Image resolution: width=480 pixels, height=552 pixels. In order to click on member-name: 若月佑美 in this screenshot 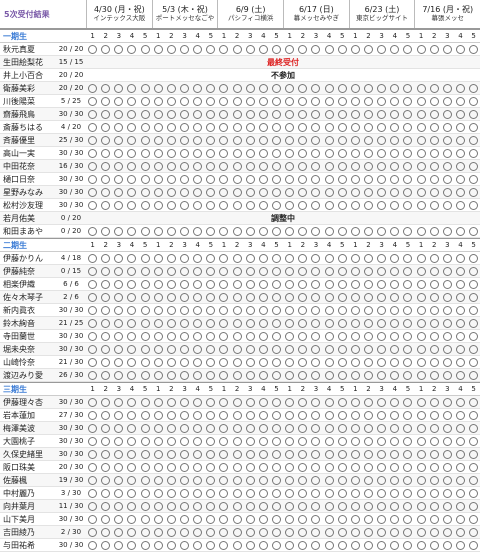, I will do `click(19, 218)`.